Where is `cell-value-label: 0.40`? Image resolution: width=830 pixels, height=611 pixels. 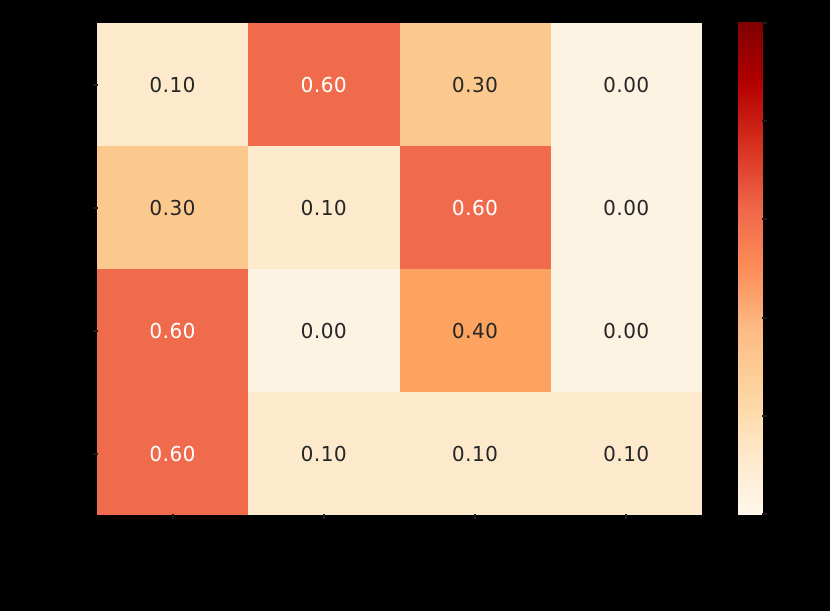 cell-value-label: 0.40 is located at coordinates (475, 330).